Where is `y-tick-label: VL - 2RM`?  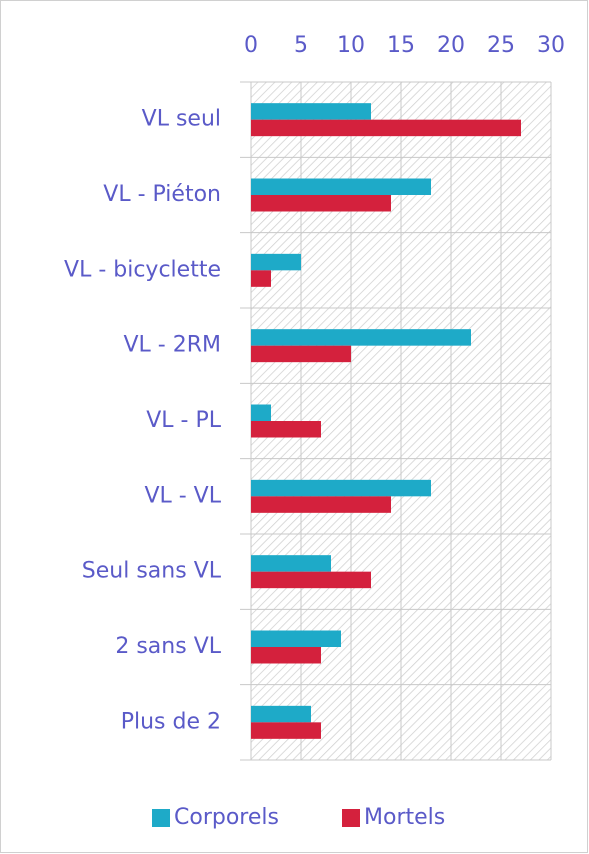
y-tick-label: VL - 2RM is located at coordinates (173, 345).